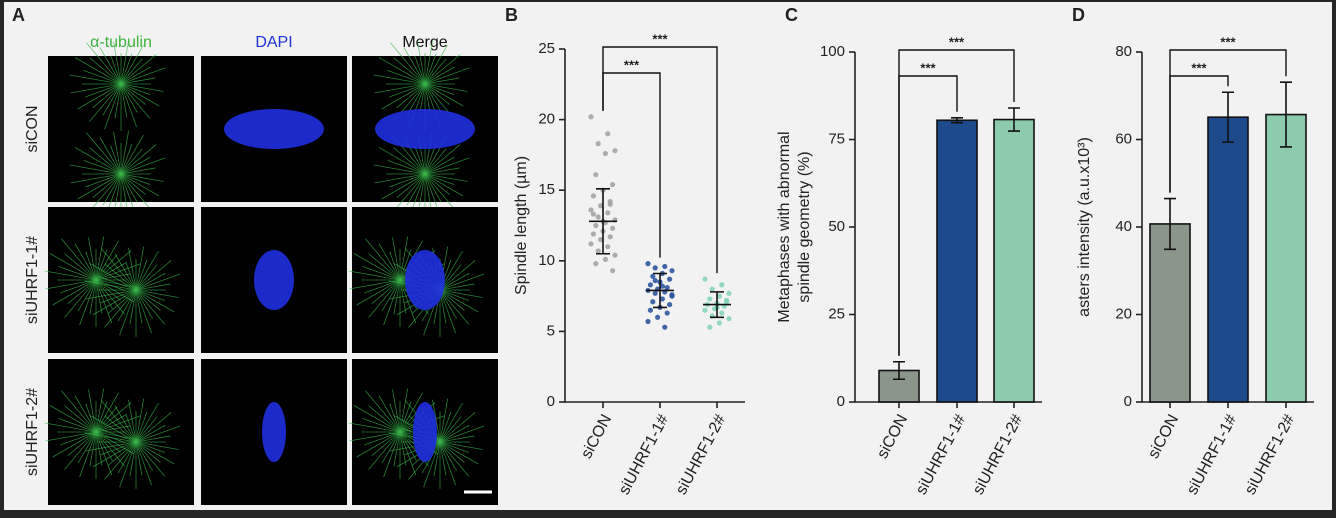 Image resolution: width=1336 pixels, height=518 pixels. Describe the element at coordinates (836, 138) in the screenshot. I see `y-tick-label: 75` at that location.